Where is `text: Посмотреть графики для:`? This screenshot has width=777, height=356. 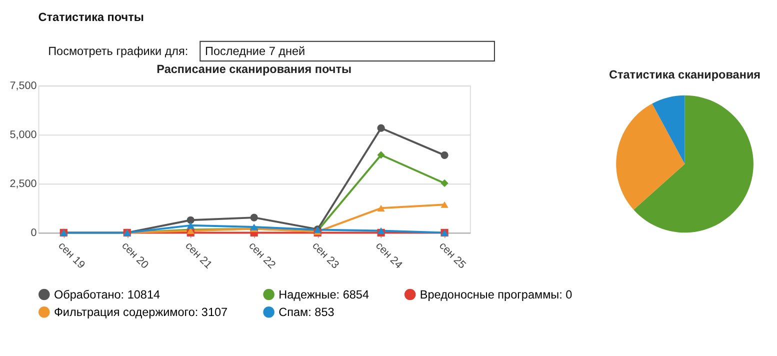 text: Посмотреть графики для: is located at coordinates (118, 51).